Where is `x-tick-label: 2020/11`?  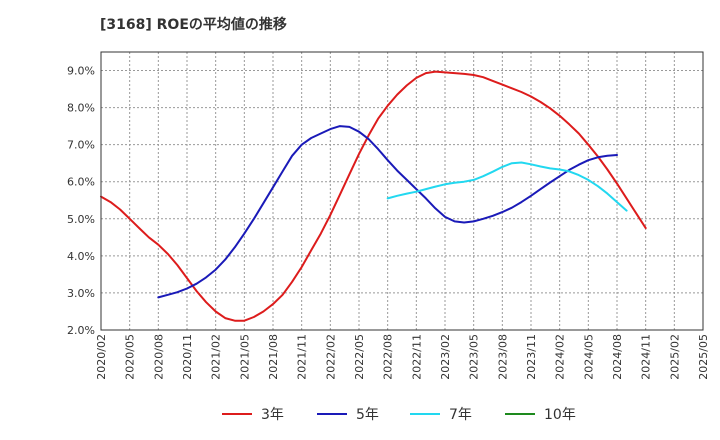
x-tick-label: 2020/11 is located at coordinates (187, 357).